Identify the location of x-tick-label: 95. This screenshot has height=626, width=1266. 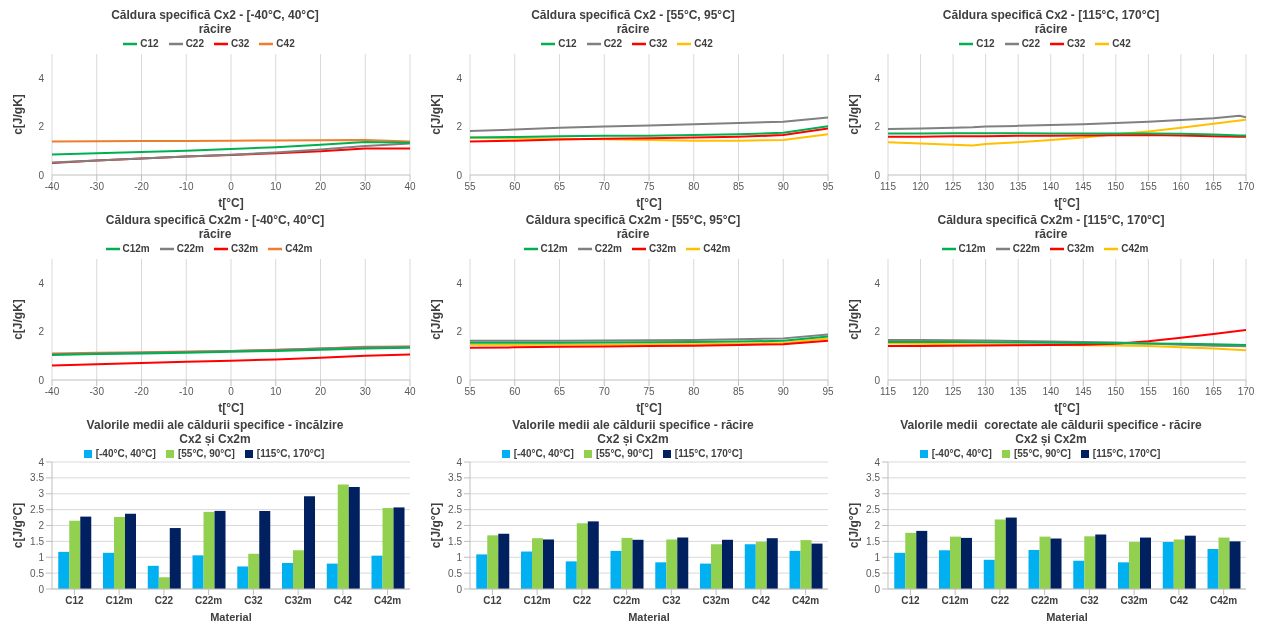
(828, 392).